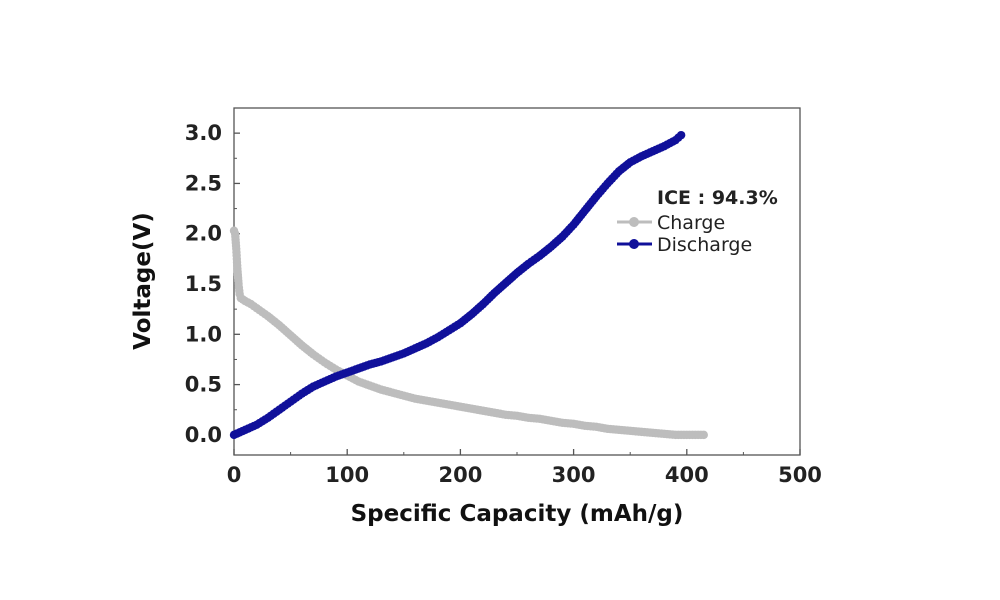  Describe the element at coordinates (524, 468) in the screenshot. I see `x-axis: 0 100 200 300 400 500` at that location.